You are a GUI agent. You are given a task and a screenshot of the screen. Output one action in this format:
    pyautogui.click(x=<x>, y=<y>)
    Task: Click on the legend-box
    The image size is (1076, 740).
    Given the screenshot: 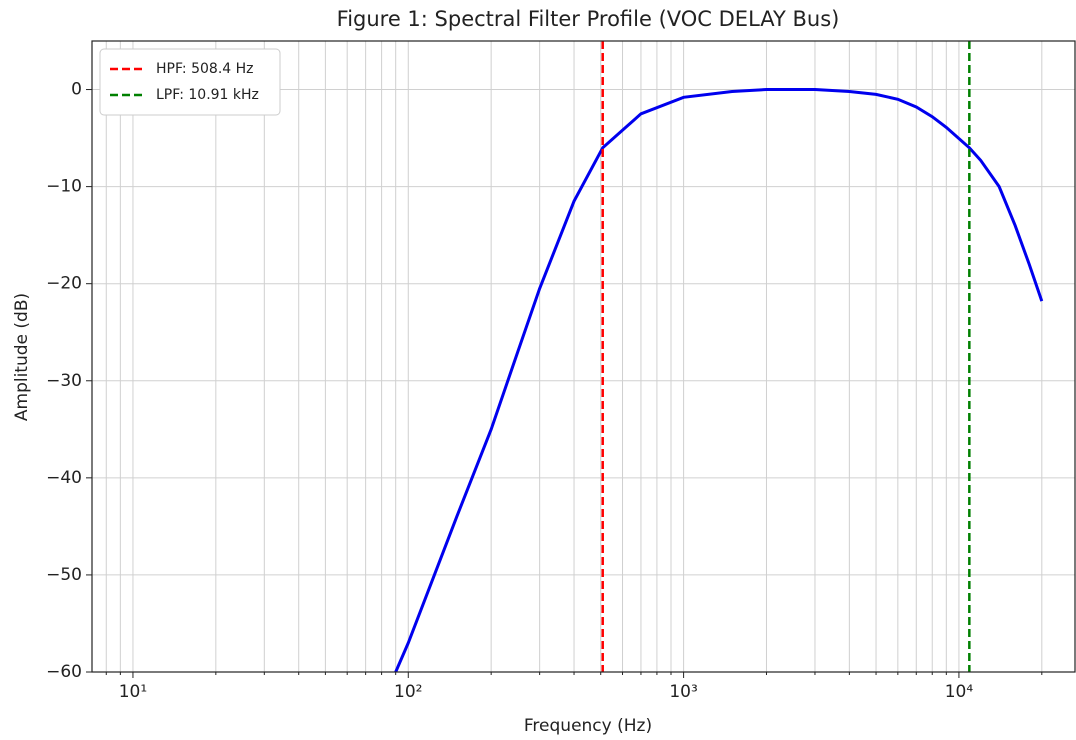 What is the action you would take?
    pyautogui.click(x=190, y=82)
    